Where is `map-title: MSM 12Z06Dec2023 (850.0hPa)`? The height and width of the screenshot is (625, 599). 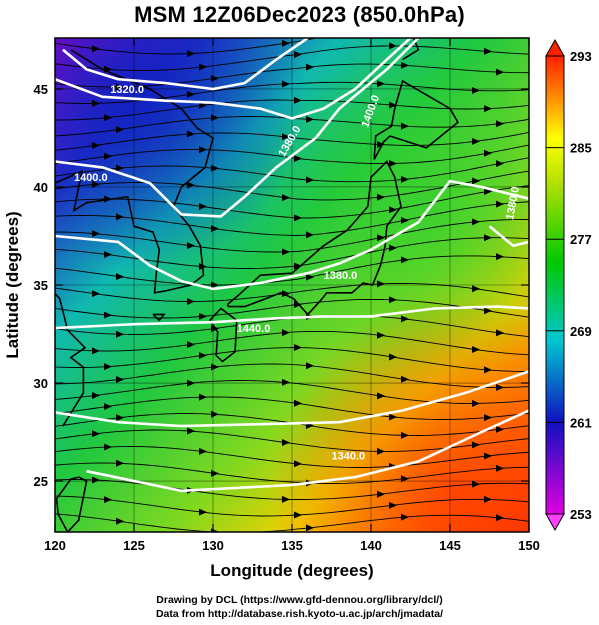
map-title: MSM 12Z06Dec2023 (850.0hPa) is located at coordinates (299, 14).